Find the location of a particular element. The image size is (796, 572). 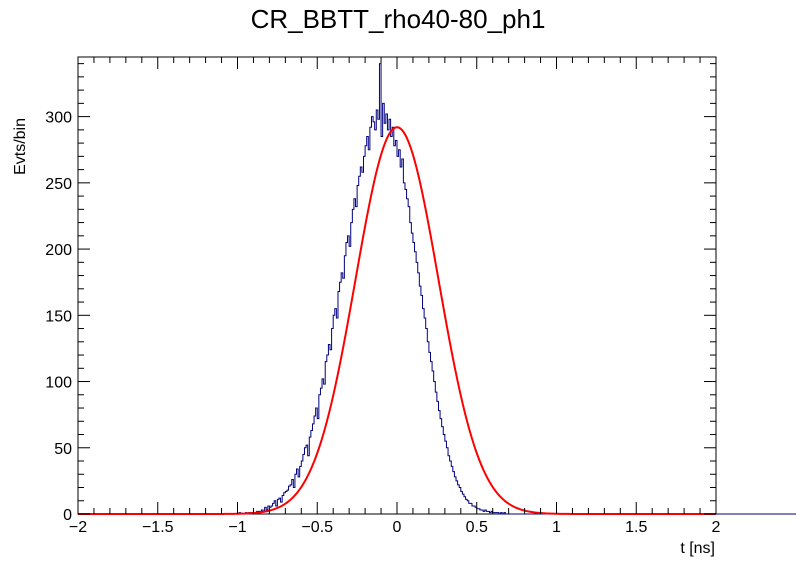

y-axis-label: Evts/bin is located at coordinates (20, 146).